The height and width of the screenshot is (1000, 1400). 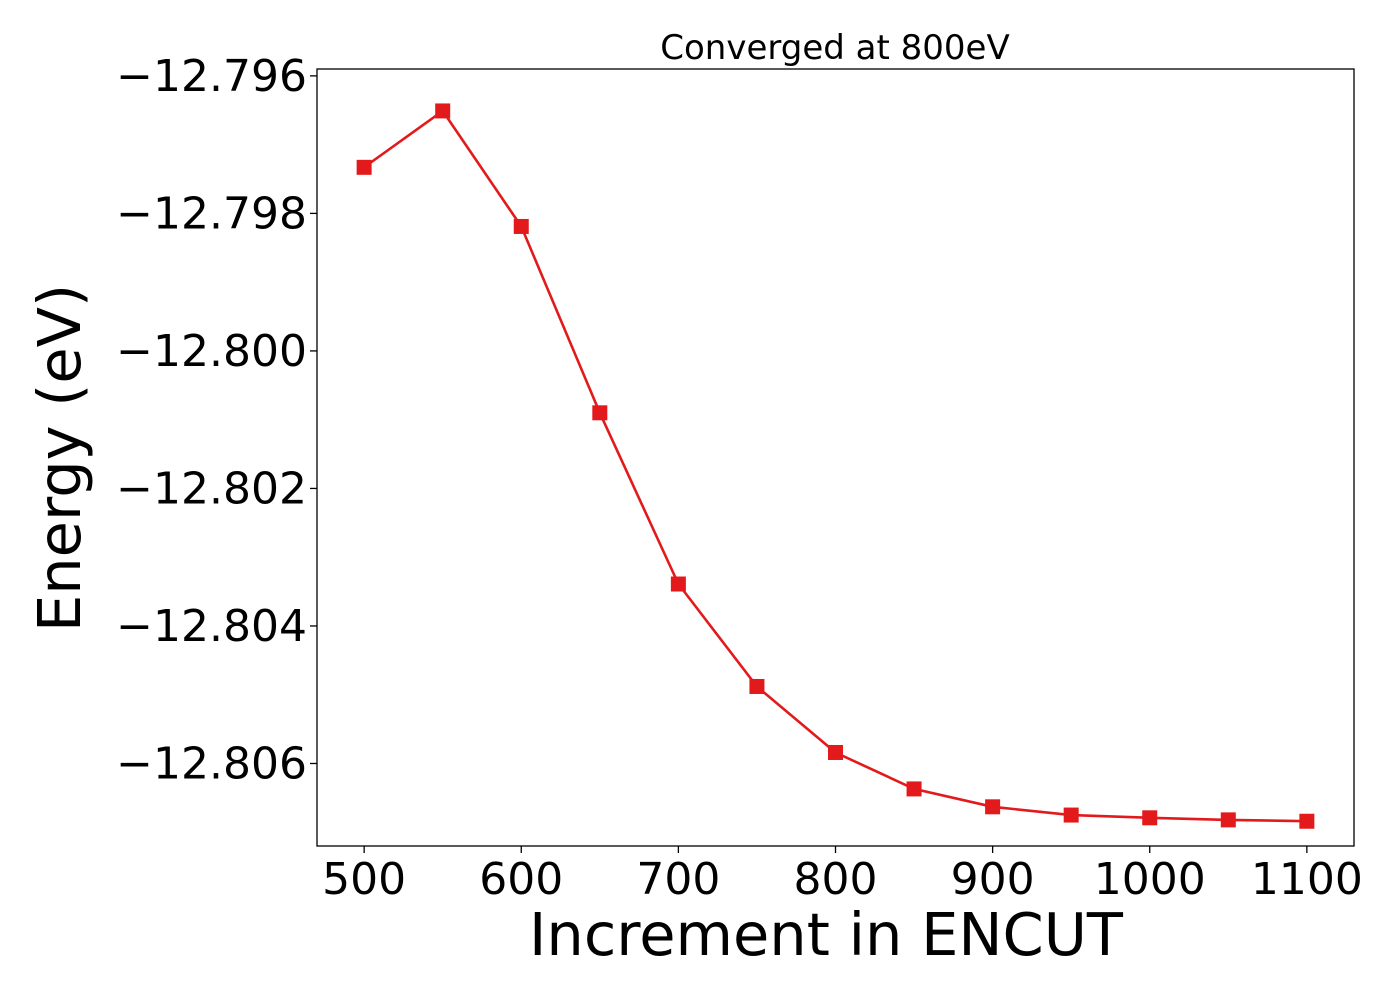 I want to click on x-axis-ticks: 500 600 700 800 900 1000 1100, so click(x=842, y=875).